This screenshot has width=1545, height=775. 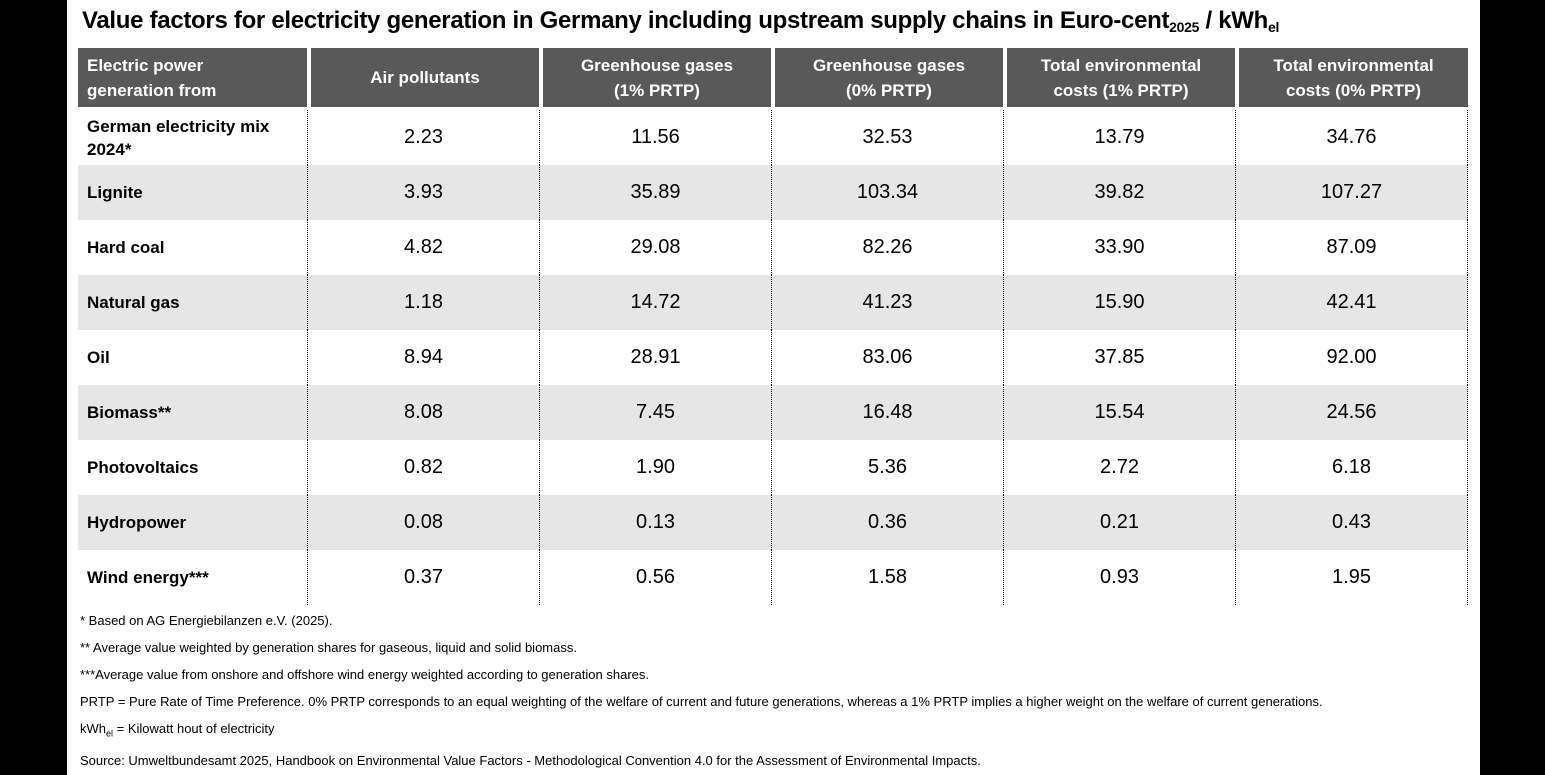 What do you see at coordinates (887, 137) in the screenshot?
I see `cell-value: 32.53` at bounding box center [887, 137].